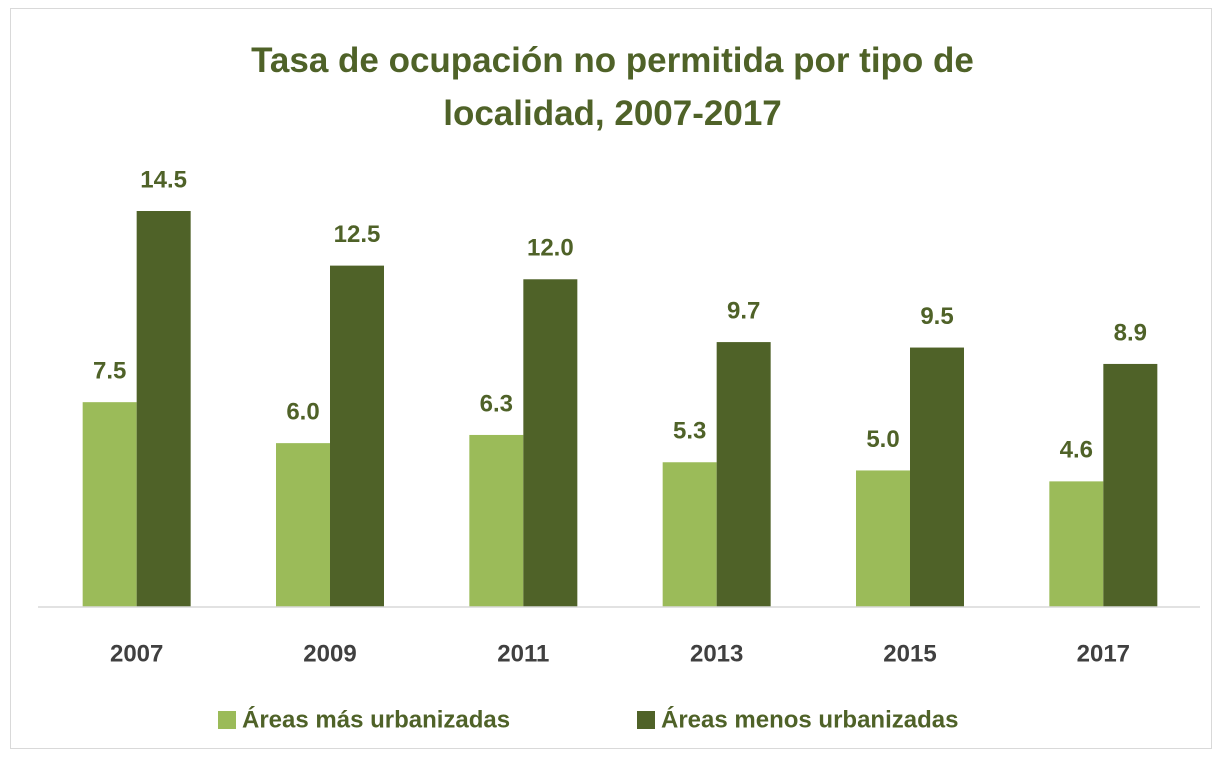  I want to click on data-label: 9.7, so click(743, 310).